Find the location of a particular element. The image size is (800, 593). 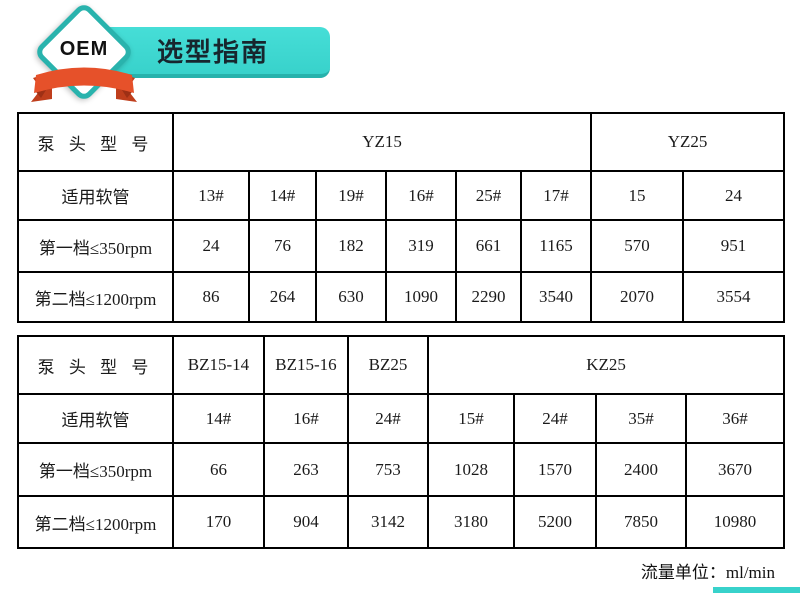

hose-size-cell: 15# is located at coordinates (471, 418).